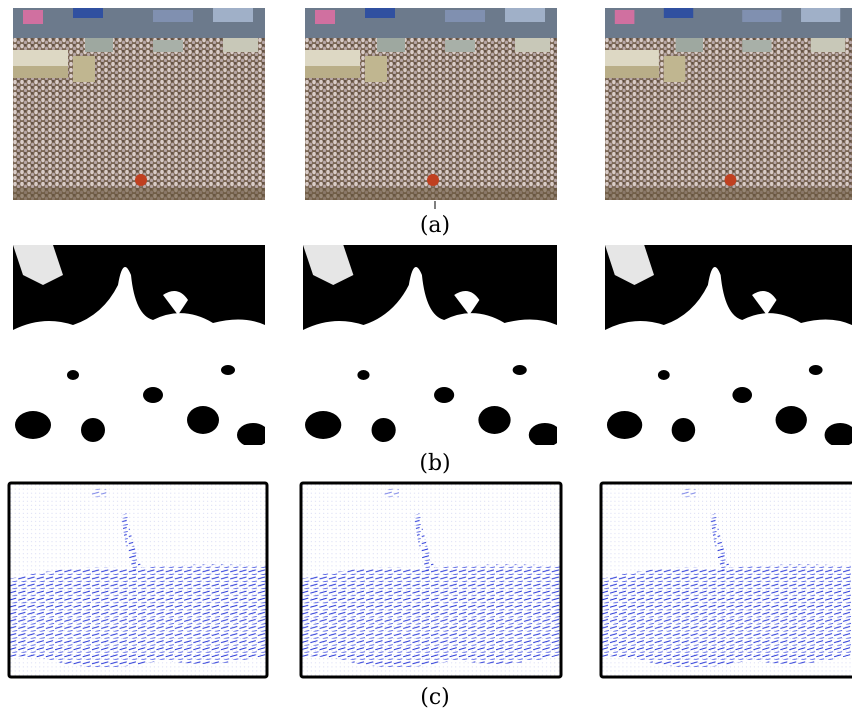  Describe the element at coordinates (435, 225) in the screenshot. I see `caption: (a)` at that location.